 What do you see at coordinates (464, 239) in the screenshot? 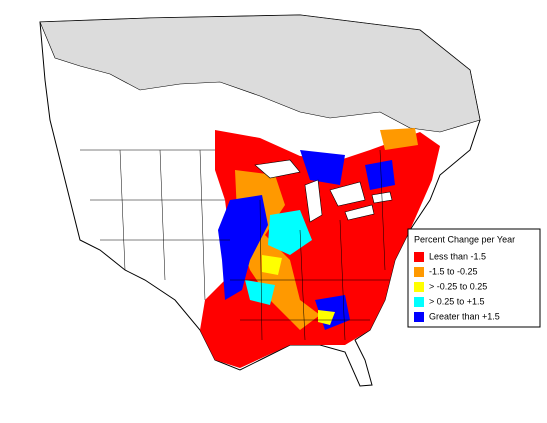
I see `legend-title: Percent Change per Year` at bounding box center [464, 239].